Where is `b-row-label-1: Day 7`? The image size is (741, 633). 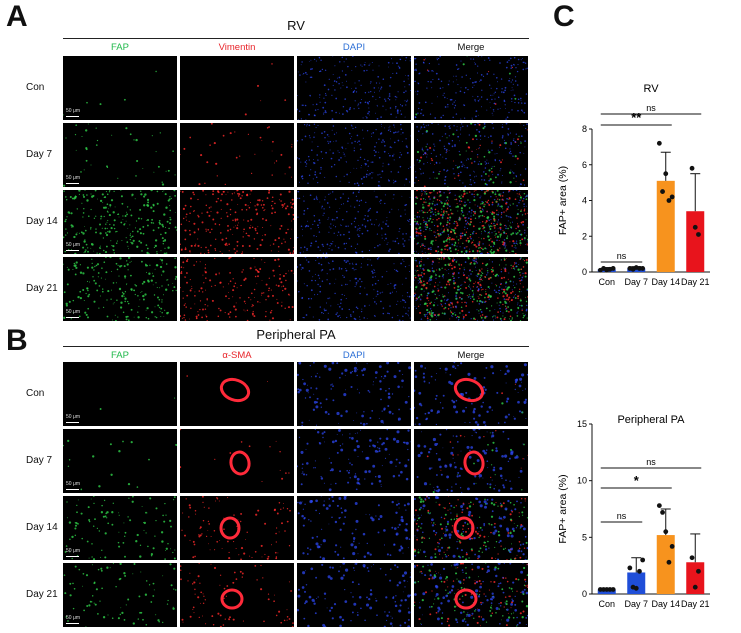
b-row-label-1: Day 7 is located at coordinates (39, 460).